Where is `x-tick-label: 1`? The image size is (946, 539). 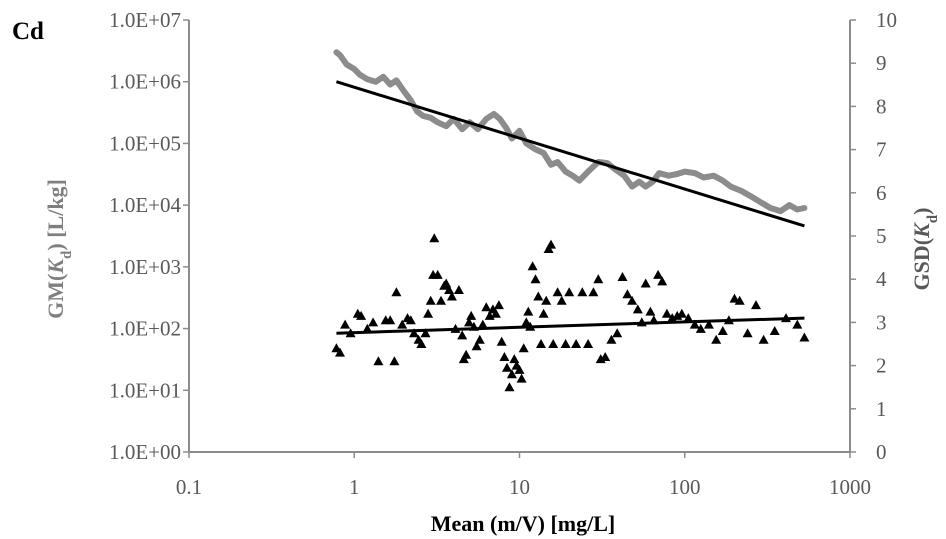
x-tick-label: 1 is located at coordinates (354, 487).